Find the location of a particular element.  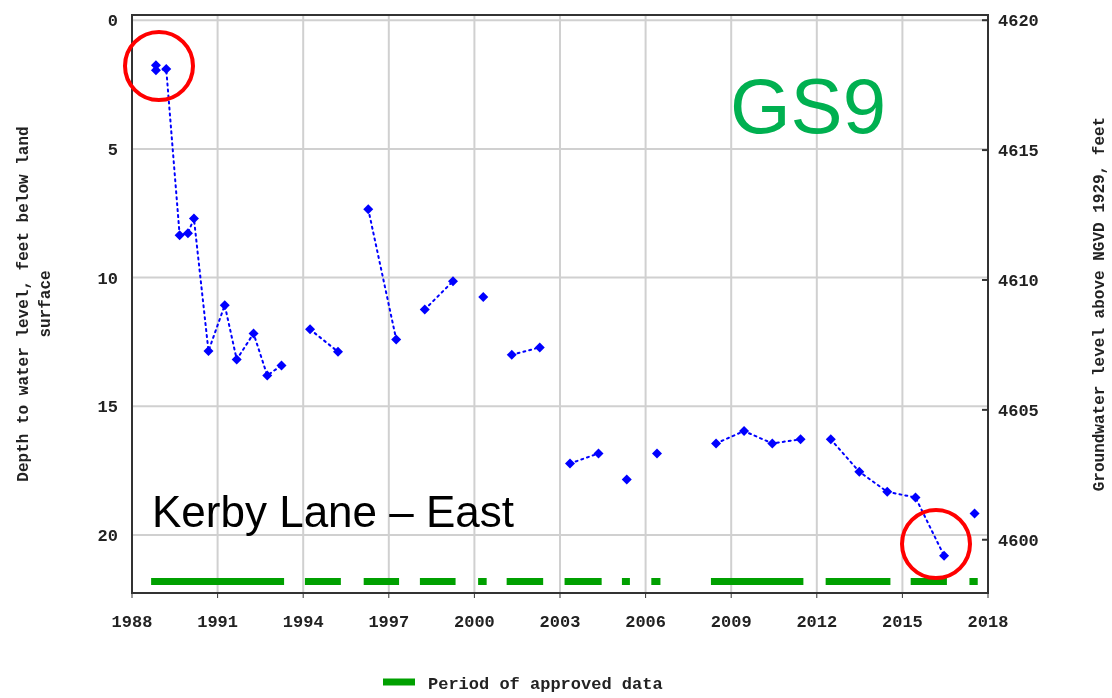

y-tick-label: 20 is located at coordinates (107, 537).